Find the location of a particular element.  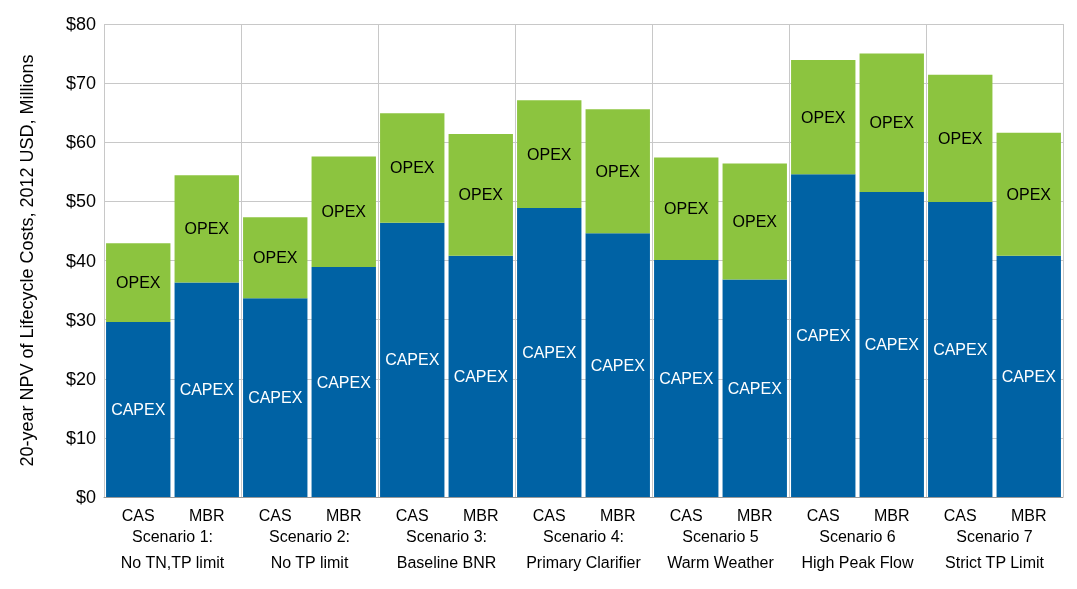

series-label: CAPEX is located at coordinates (481, 376).